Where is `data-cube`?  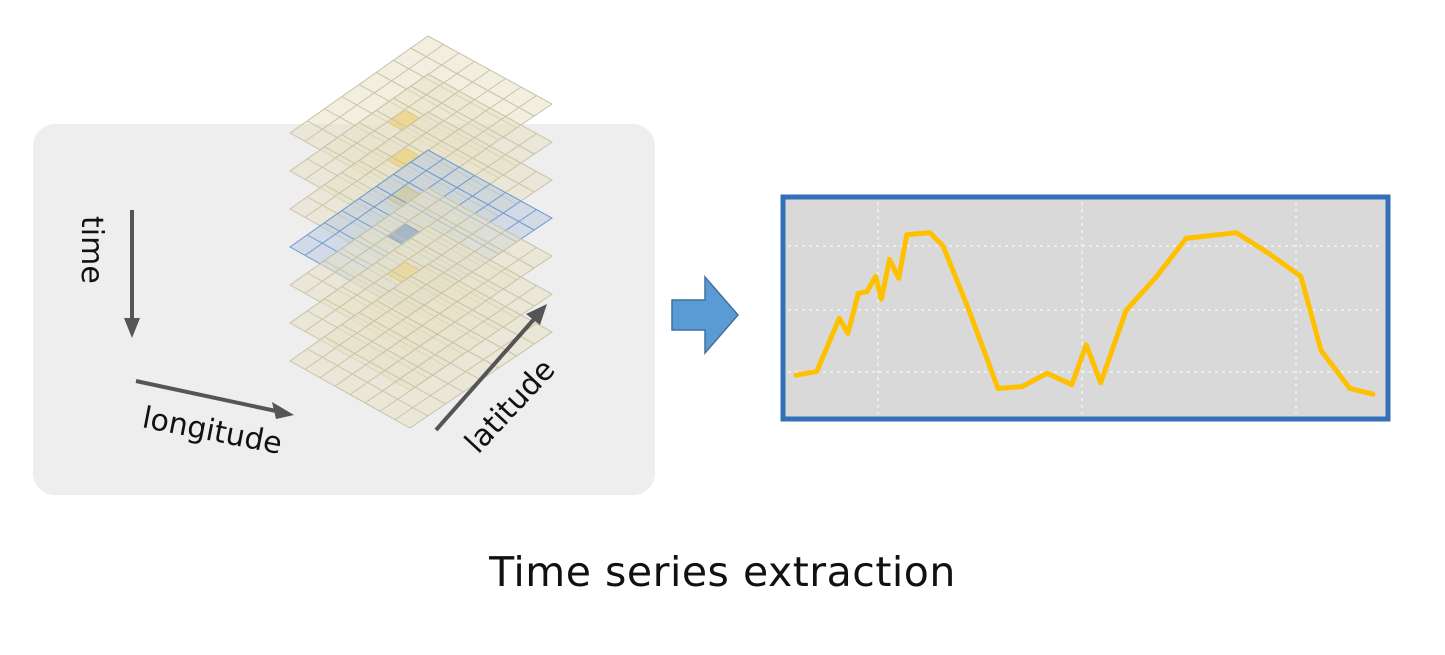 data-cube is located at coordinates (421, 232).